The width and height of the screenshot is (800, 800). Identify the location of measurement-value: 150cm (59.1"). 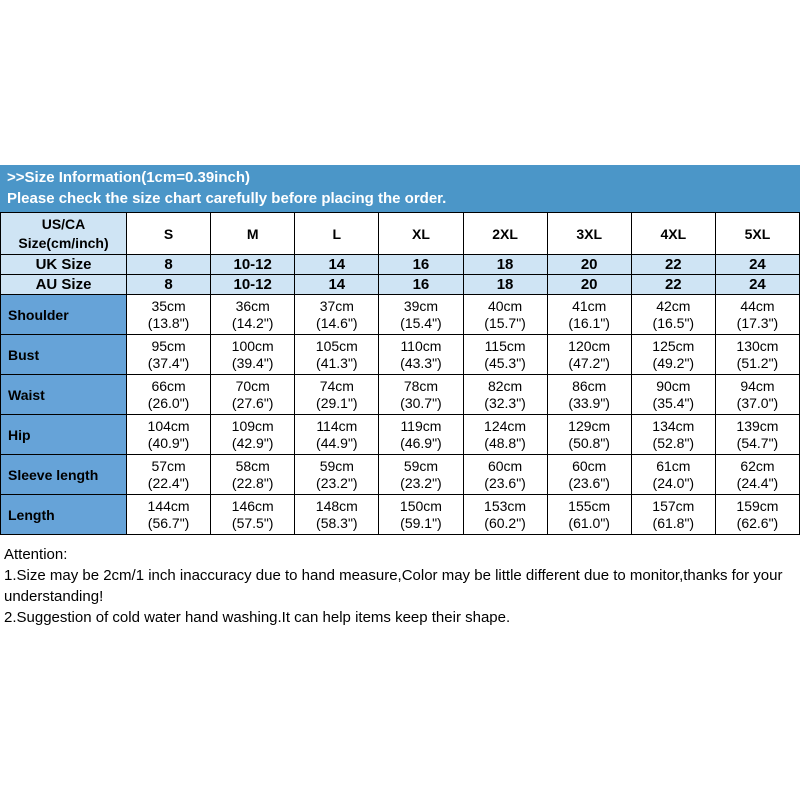
(421, 514).